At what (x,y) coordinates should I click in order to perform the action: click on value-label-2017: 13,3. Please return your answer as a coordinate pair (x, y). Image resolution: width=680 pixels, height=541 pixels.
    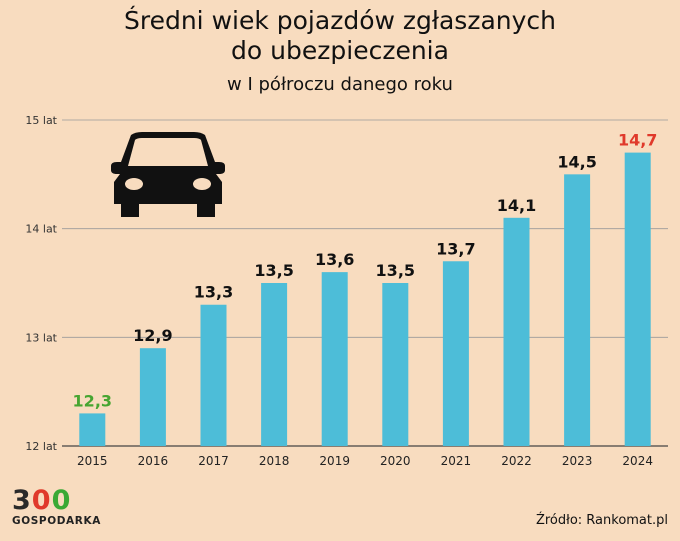
    Looking at the image, I should click on (213, 292).